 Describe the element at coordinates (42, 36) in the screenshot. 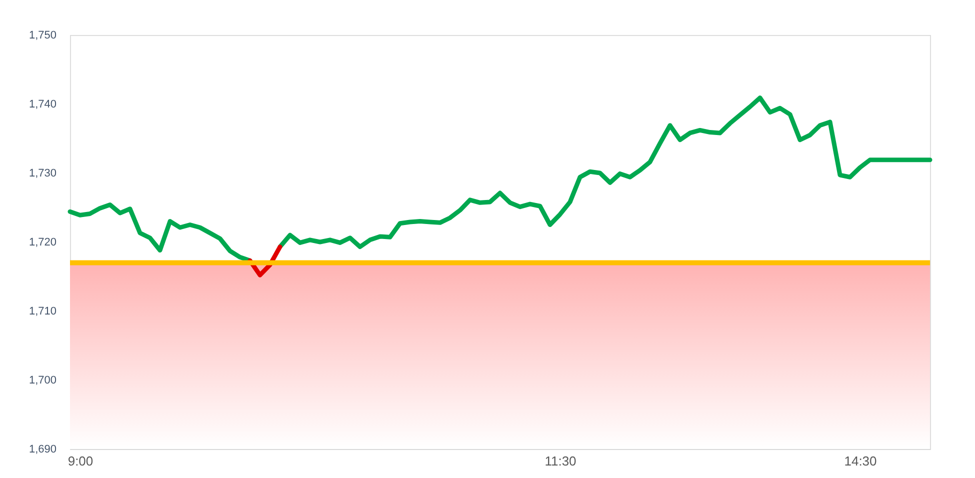

I see `y-tick-label: 1,750` at that location.